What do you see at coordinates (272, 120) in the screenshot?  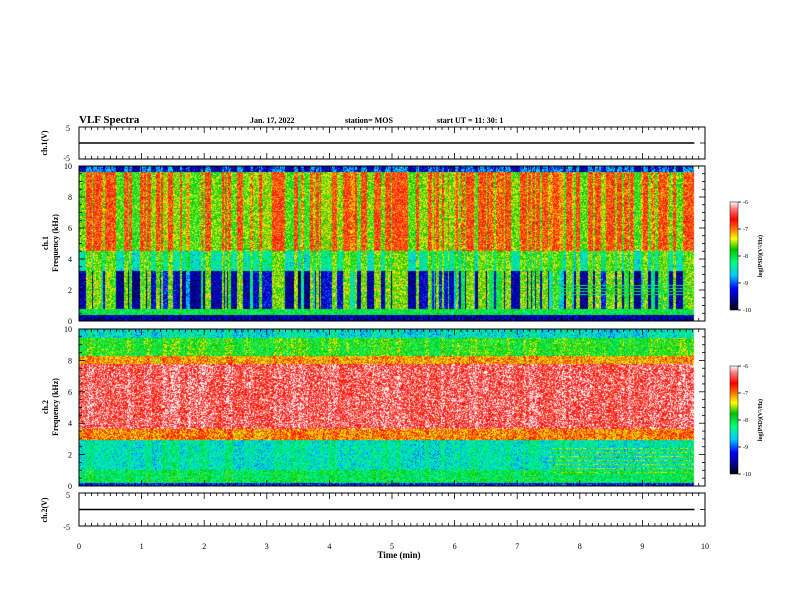 I see `header-date: Jan. 17, 2022` at bounding box center [272, 120].